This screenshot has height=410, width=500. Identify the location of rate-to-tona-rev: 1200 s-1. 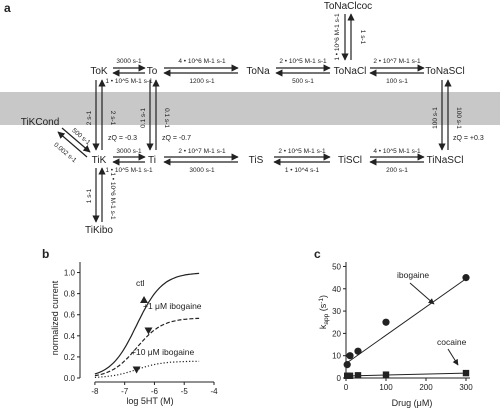
(202, 81).